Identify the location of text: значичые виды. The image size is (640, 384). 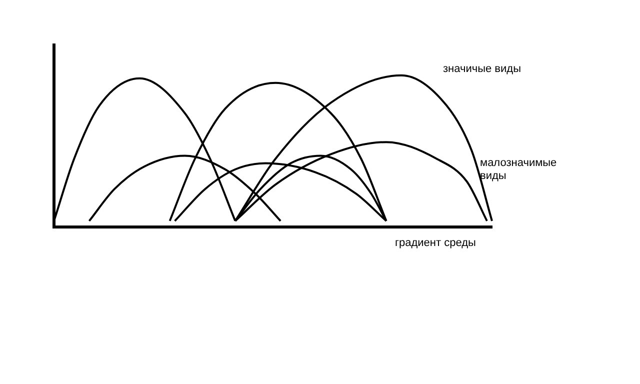
(482, 69).